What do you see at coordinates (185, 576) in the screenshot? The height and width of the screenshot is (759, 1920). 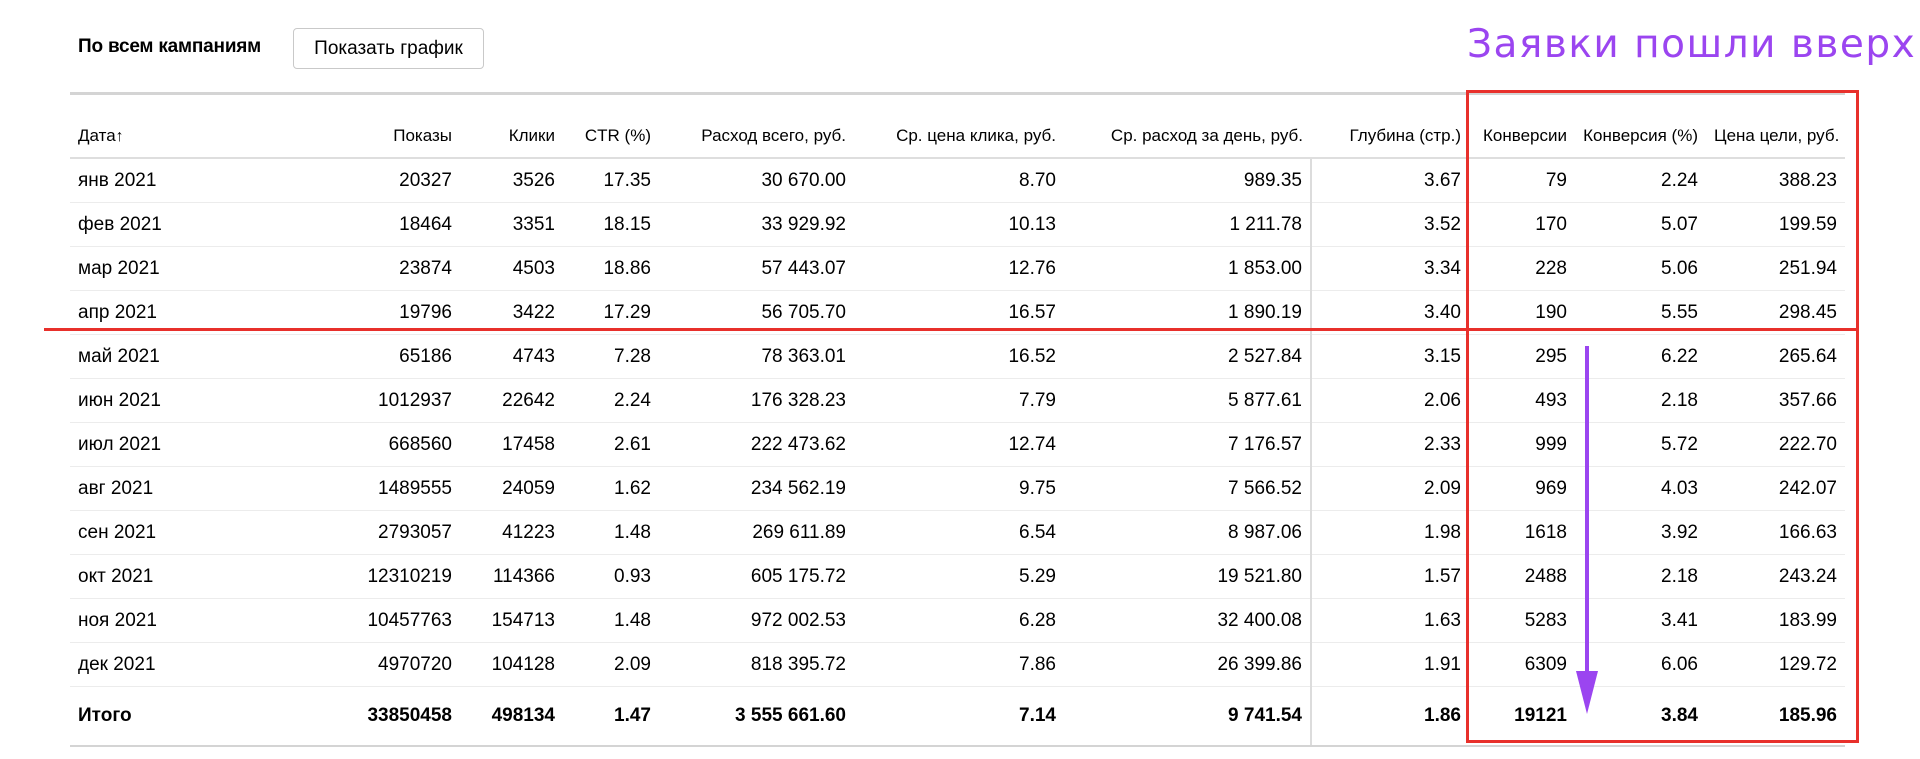 I see `cell-date: окт 2021` at bounding box center [185, 576].